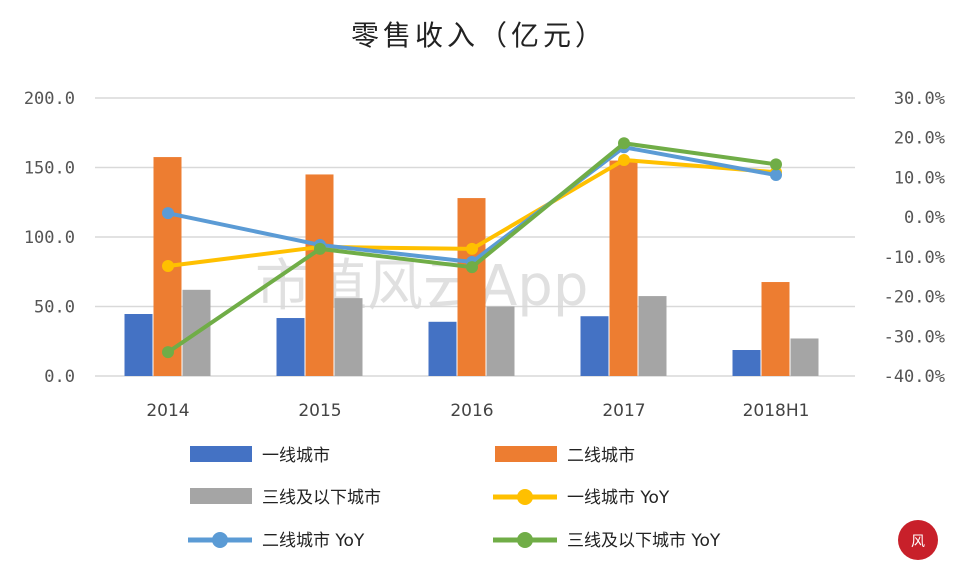 This screenshot has width=958, height=574. I want to click on y-right-tick-label: -30.0%, so click(914, 337).